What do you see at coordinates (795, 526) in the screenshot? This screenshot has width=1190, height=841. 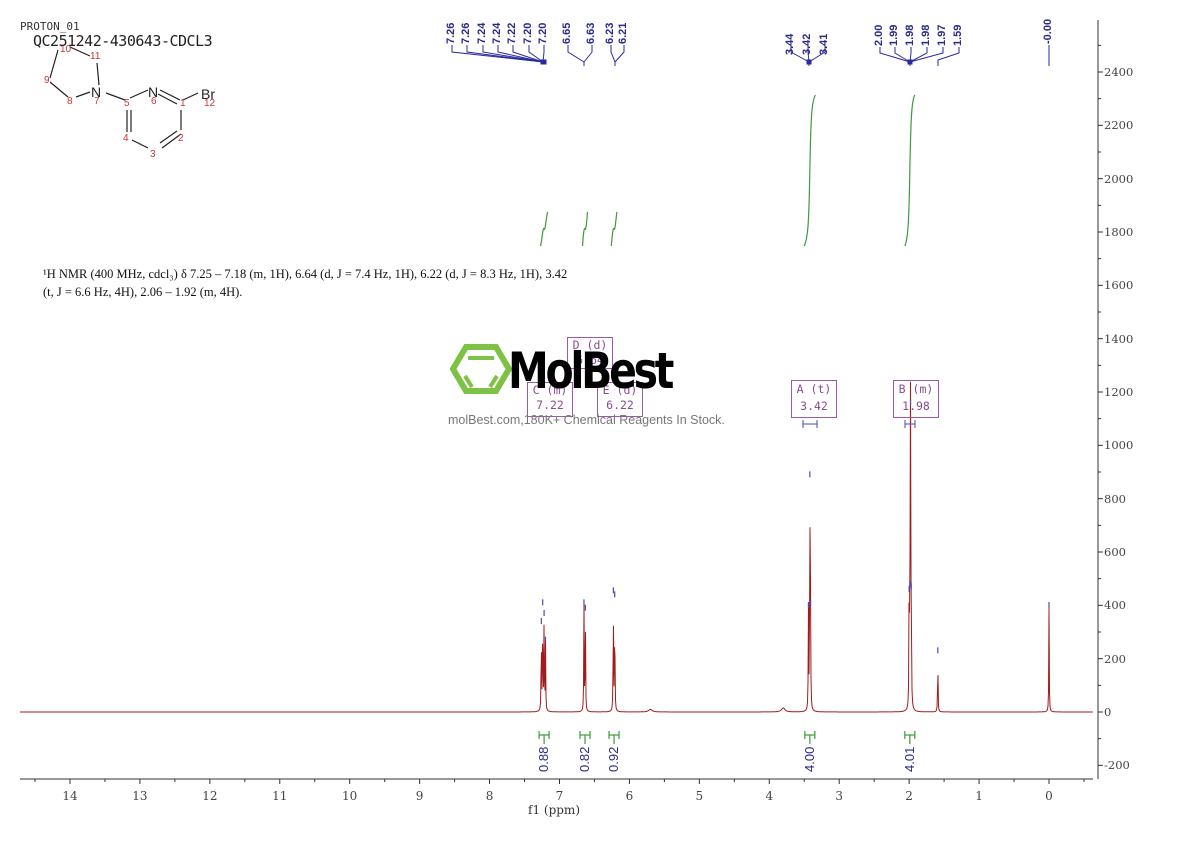 I see `peak-markers` at bounding box center [795, 526].